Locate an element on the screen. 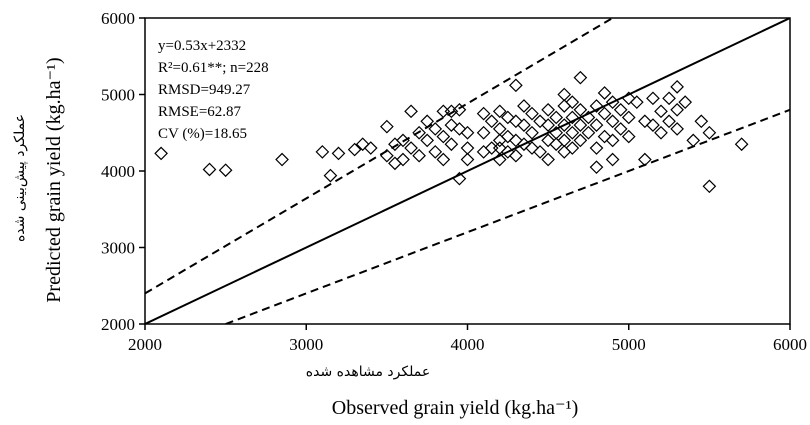 This screenshot has width=810, height=425. y-axis-ticks: 2000 3000 4000 5000 6000 is located at coordinates (123, 171).